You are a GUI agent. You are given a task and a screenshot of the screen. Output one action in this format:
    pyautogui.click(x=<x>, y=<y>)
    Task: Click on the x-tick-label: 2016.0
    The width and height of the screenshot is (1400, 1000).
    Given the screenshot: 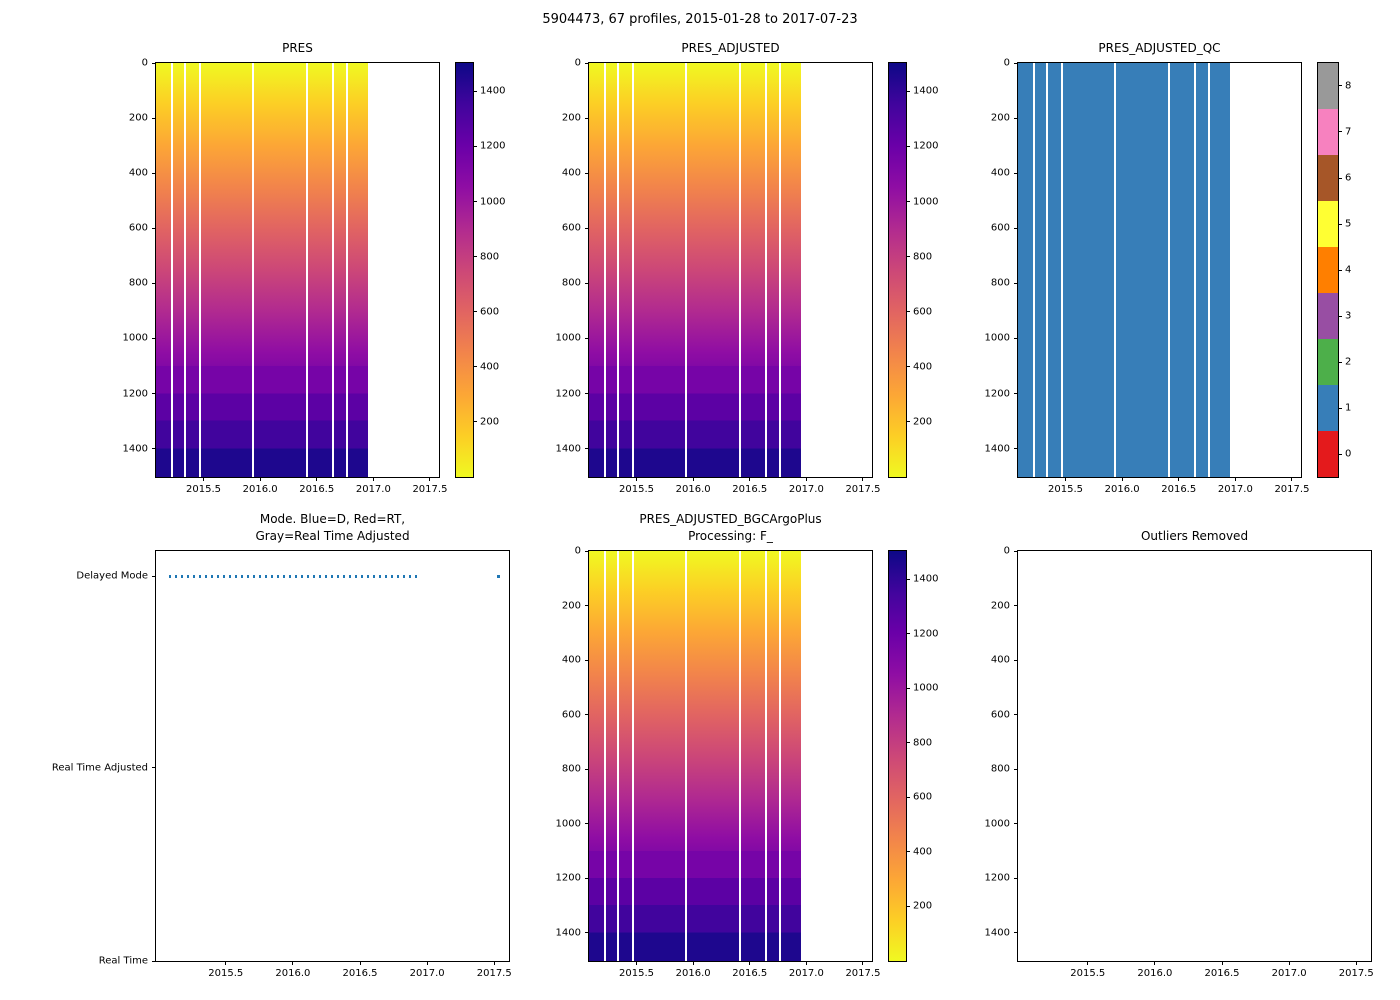 What is the action you would take?
    pyautogui.click(x=693, y=973)
    